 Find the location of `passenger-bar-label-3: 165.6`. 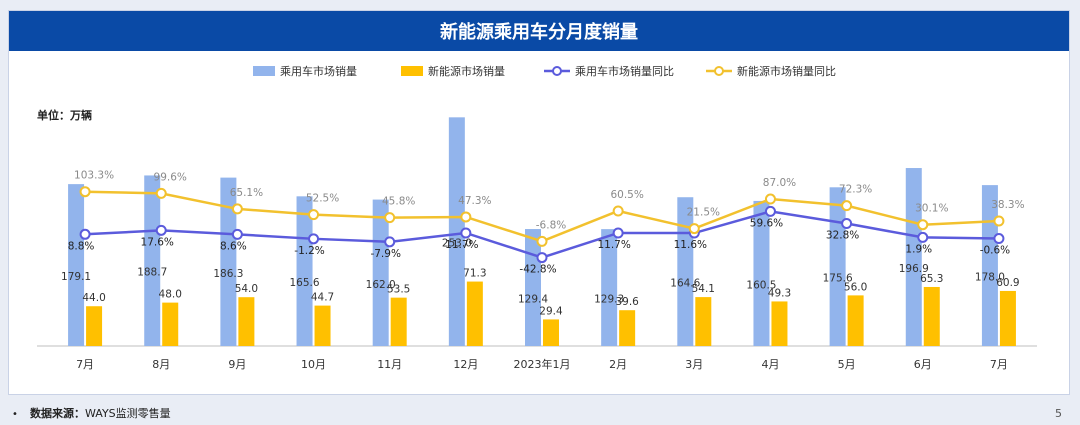

passenger-bar-label-3: 165.6 is located at coordinates (305, 283).